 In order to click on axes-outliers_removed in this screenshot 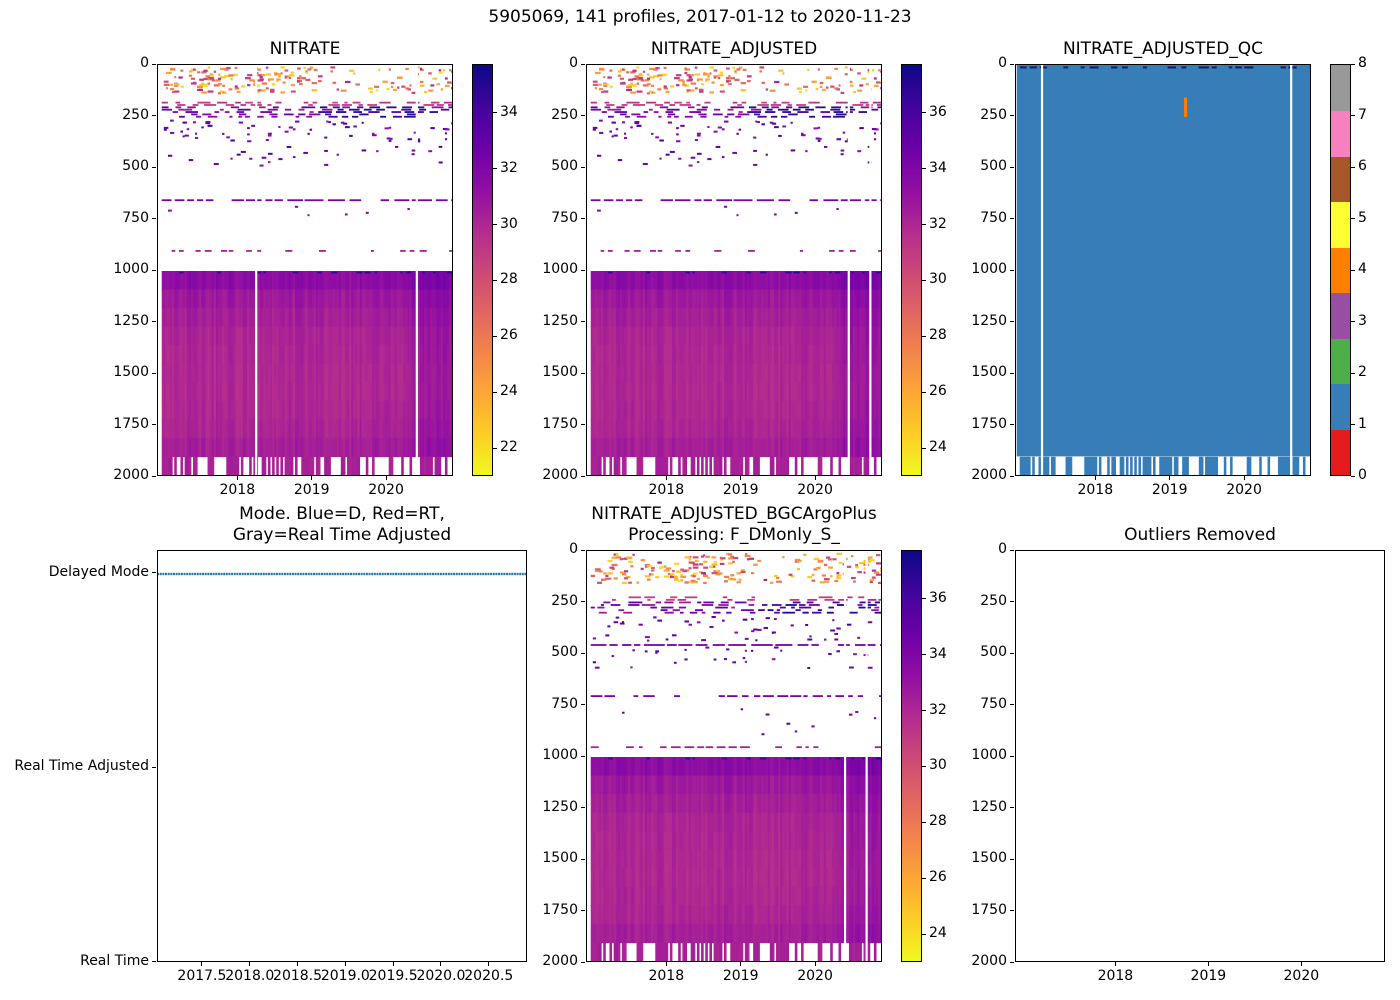, I will do `click(1200, 756)`.